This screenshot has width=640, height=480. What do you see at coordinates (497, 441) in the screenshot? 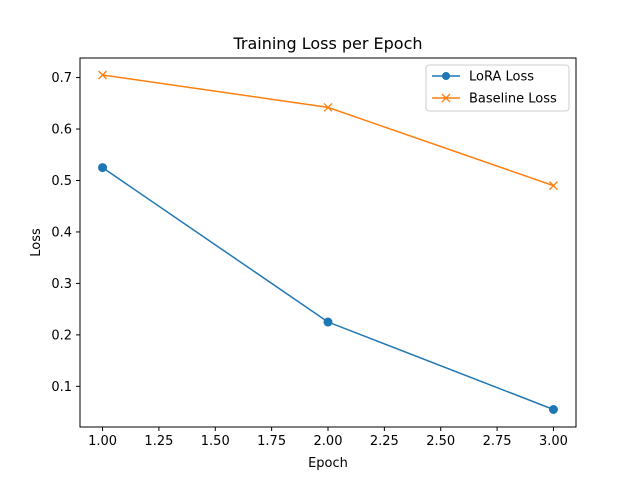
I see `x-tick-label: 2.75` at bounding box center [497, 441].